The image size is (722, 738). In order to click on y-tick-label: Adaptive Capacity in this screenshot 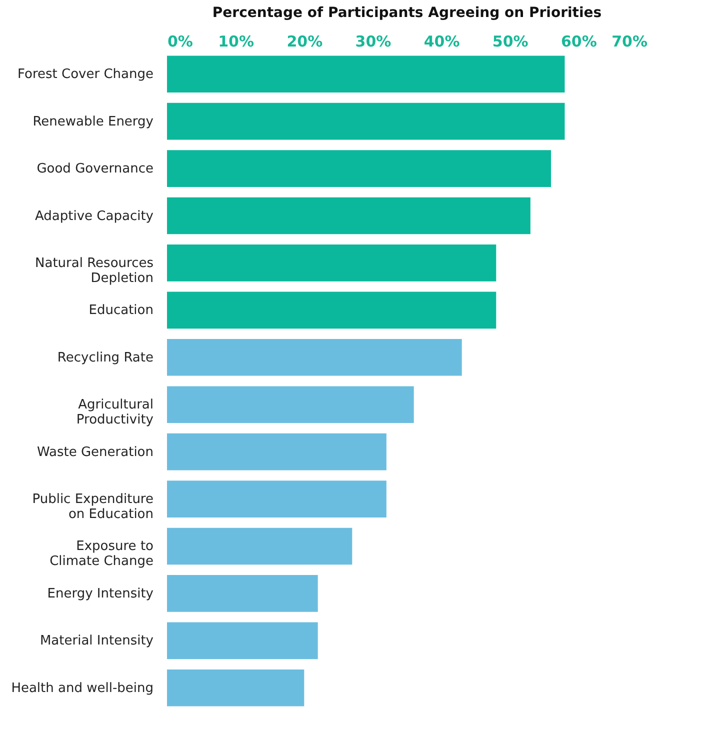, I will do `click(94, 216)`.